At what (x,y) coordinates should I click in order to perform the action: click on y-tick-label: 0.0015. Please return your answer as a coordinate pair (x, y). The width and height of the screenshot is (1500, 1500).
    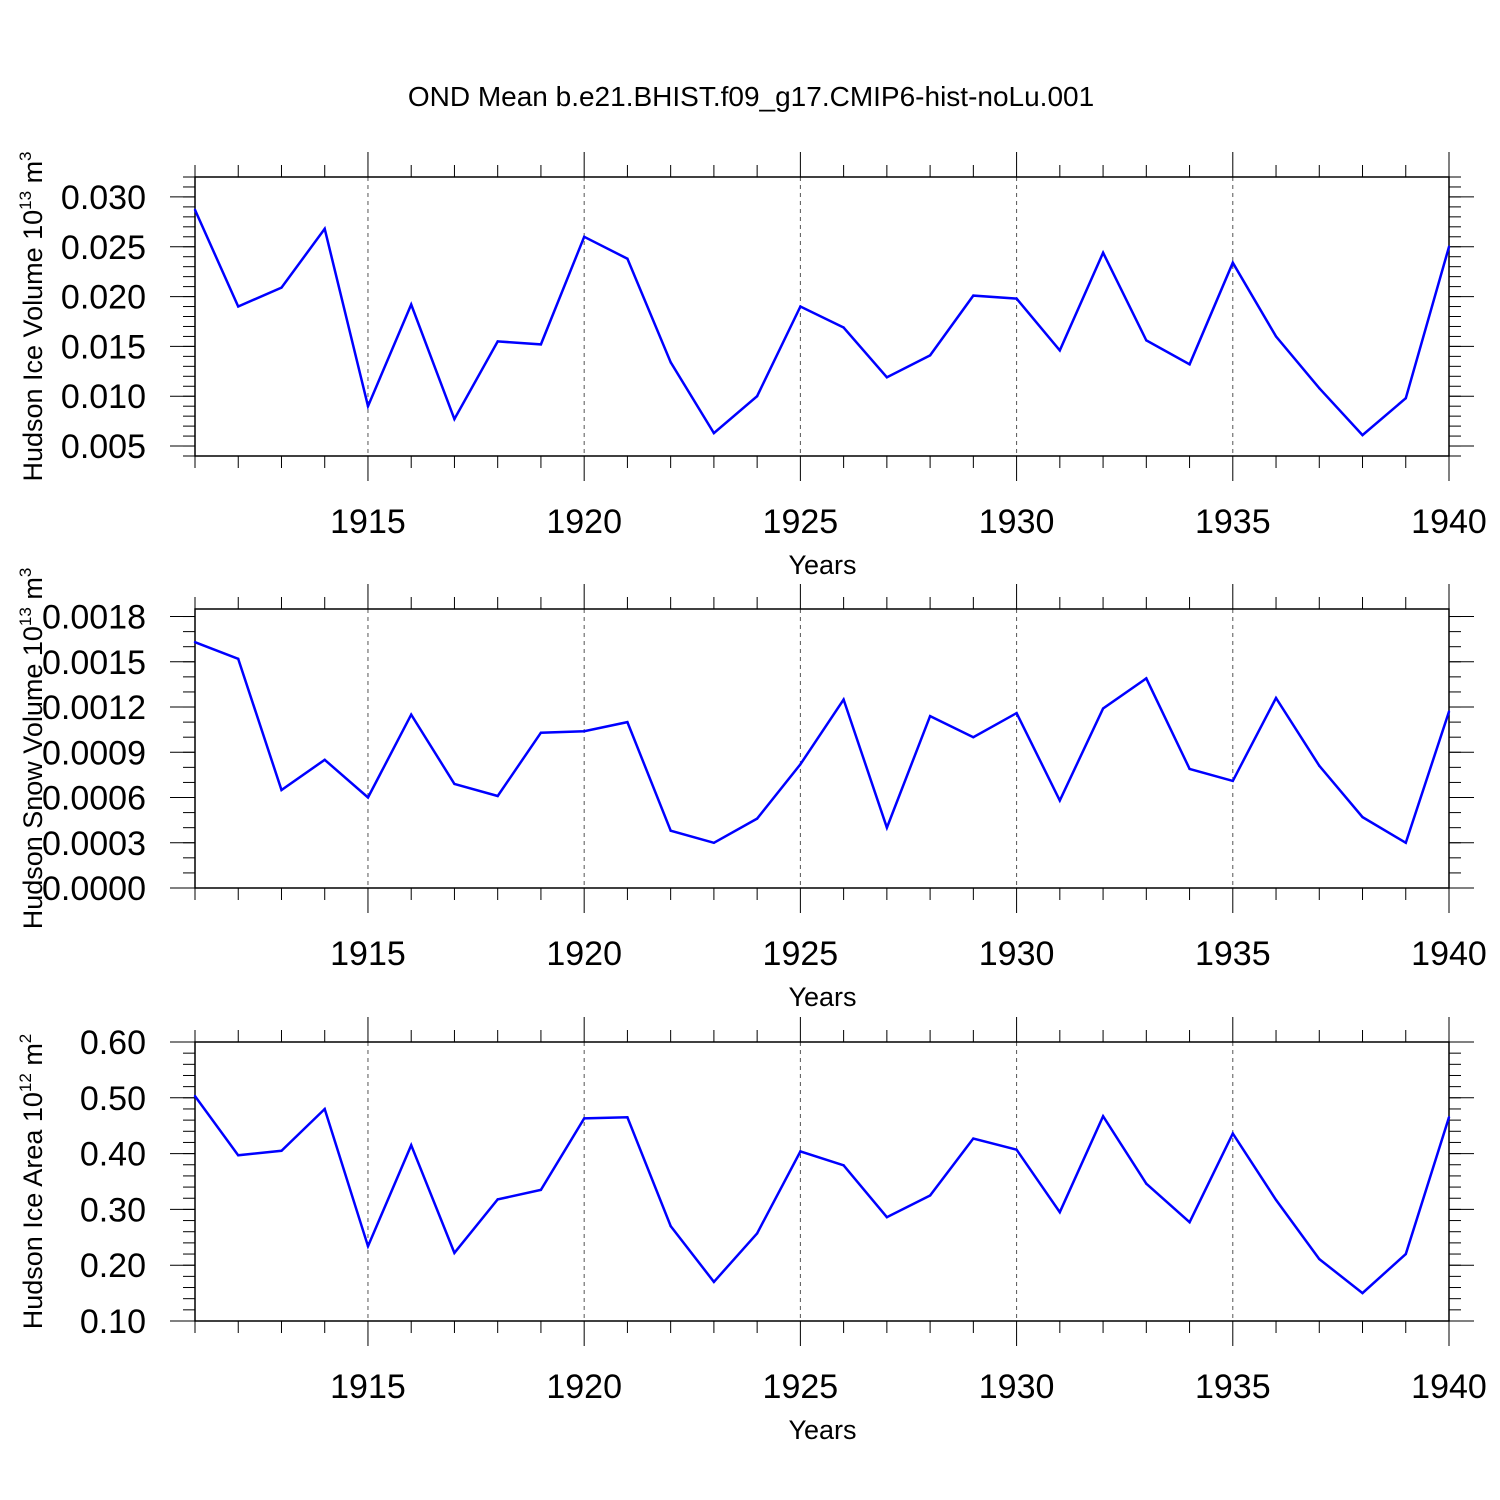
    Looking at the image, I should click on (94, 663).